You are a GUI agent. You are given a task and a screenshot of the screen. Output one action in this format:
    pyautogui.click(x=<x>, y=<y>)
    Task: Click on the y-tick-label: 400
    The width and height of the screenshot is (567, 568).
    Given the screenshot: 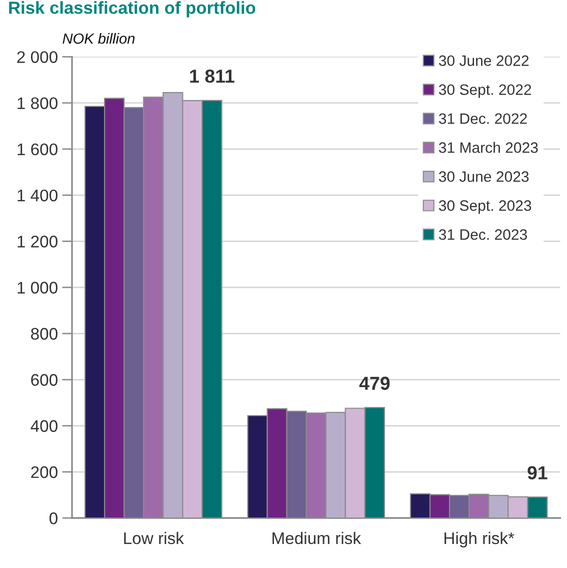 What is the action you would take?
    pyautogui.click(x=44, y=426)
    